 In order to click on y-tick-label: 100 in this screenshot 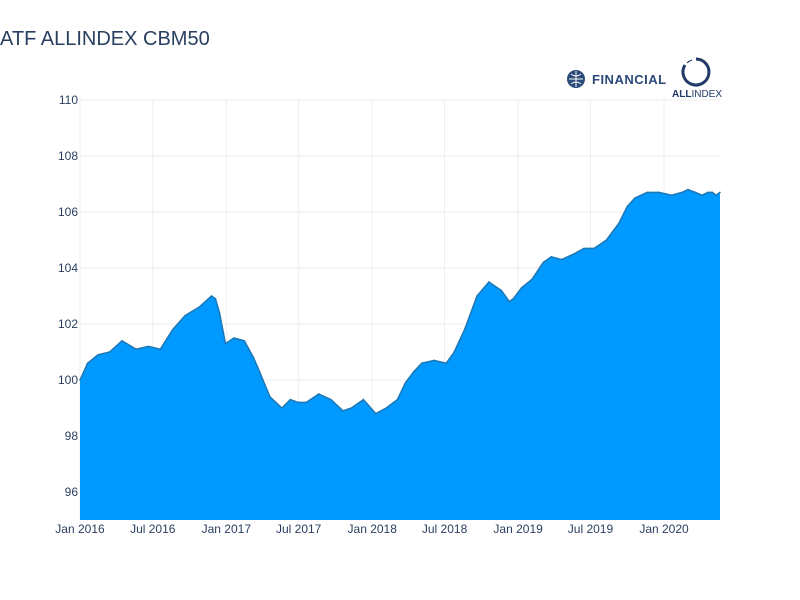, I will do `click(68, 380)`.